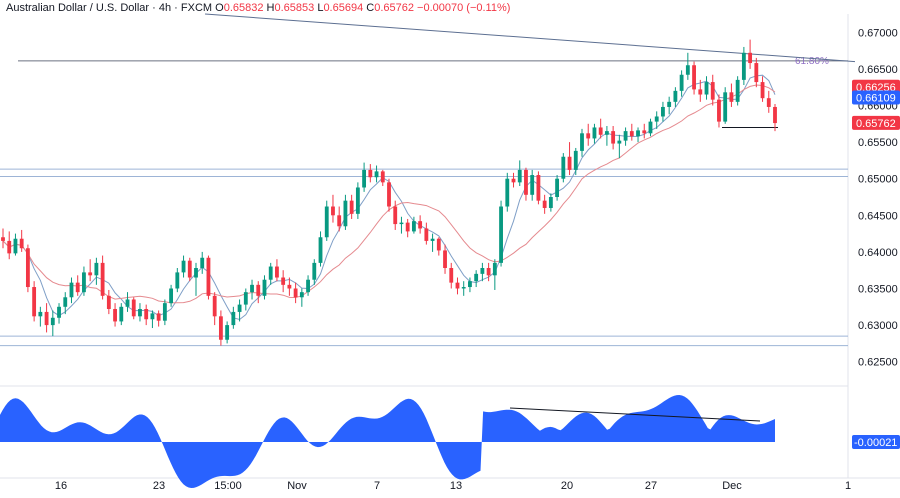 The height and width of the screenshot is (498, 900). Describe the element at coordinates (456, 486) in the screenshot. I see `x-tick-label: 13` at that location.